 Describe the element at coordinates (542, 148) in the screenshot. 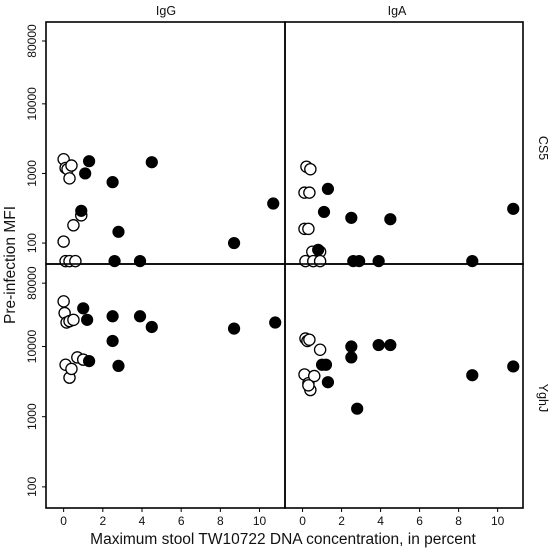

I see `row-label-cs5: CS5` at that location.